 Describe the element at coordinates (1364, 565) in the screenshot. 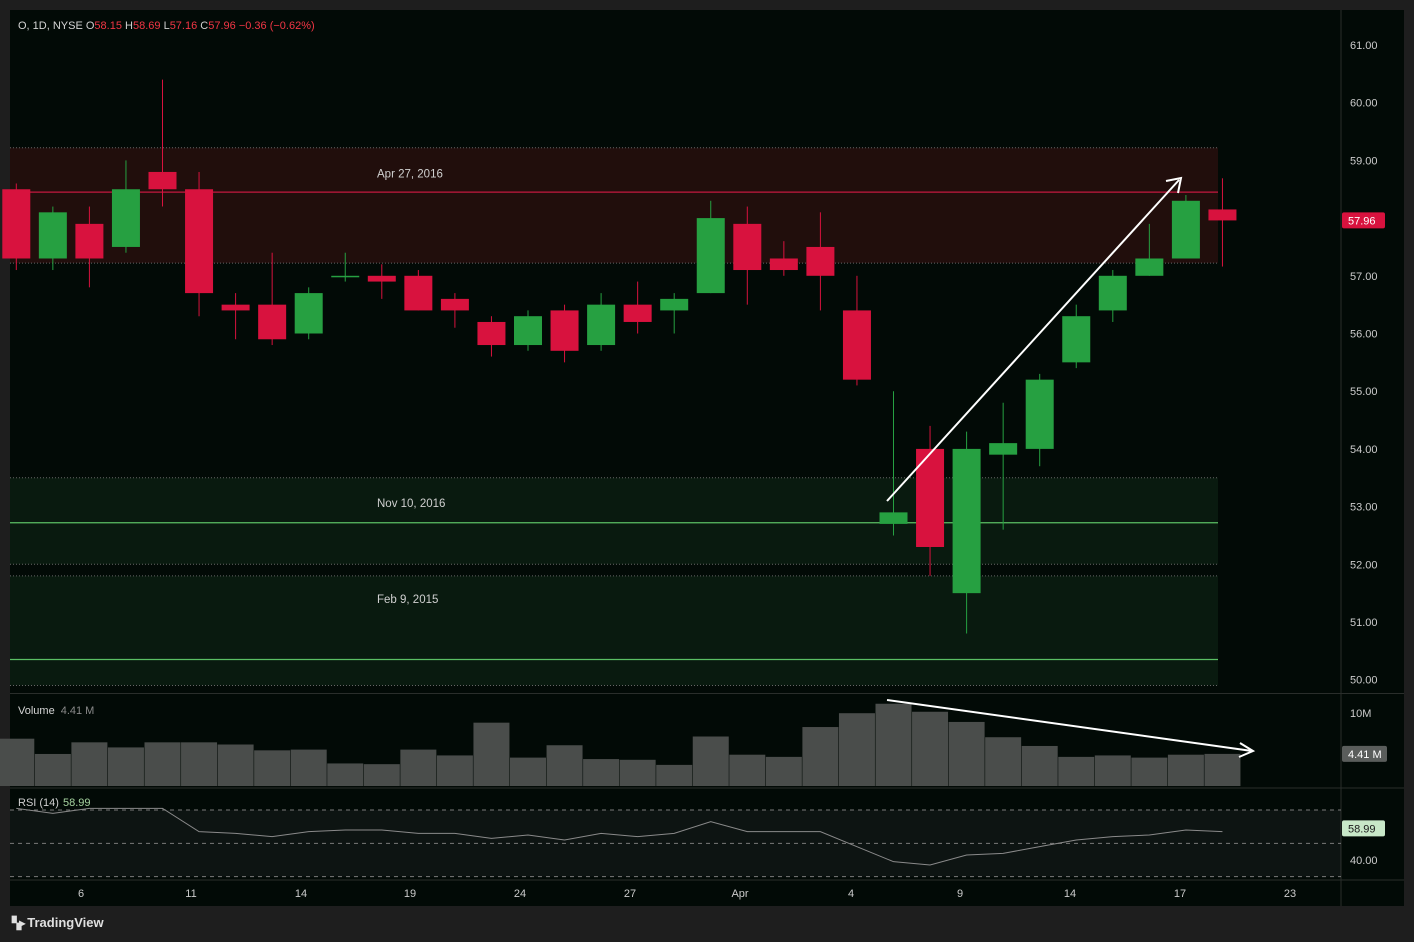

I see `price-tick-label: 52.00` at that location.